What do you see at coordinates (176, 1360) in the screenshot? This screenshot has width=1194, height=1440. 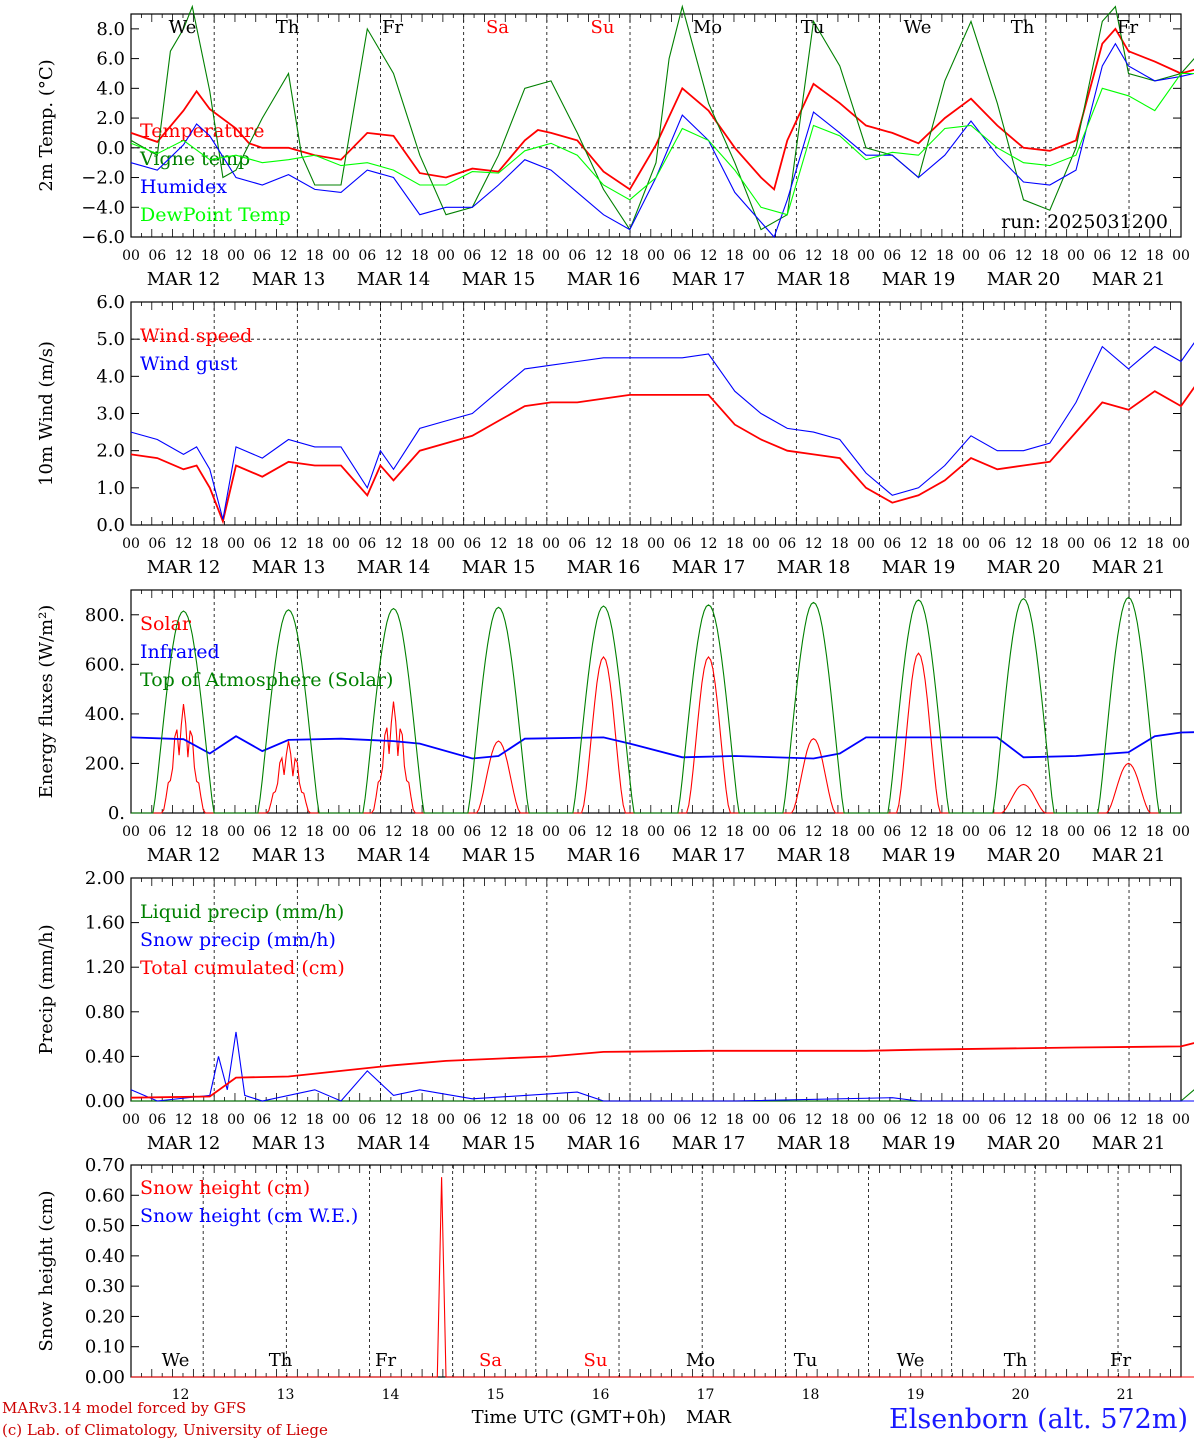 I see `weekday-label-bottom: We` at bounding box center [176, 1360].